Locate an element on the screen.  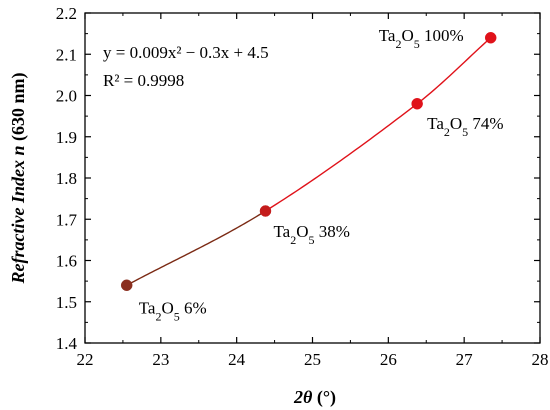
y-tick-label: 1.8 is located at coordinates (66, 178).